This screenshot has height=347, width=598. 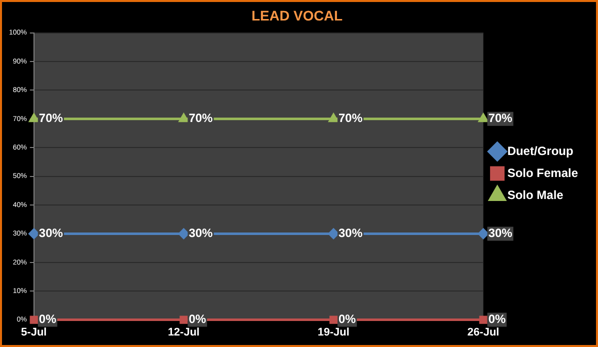 What do you see at coordinates (535, 195) in the screenshot?
I see `legend-label: Solo Male` at bounding box center [535, 195].